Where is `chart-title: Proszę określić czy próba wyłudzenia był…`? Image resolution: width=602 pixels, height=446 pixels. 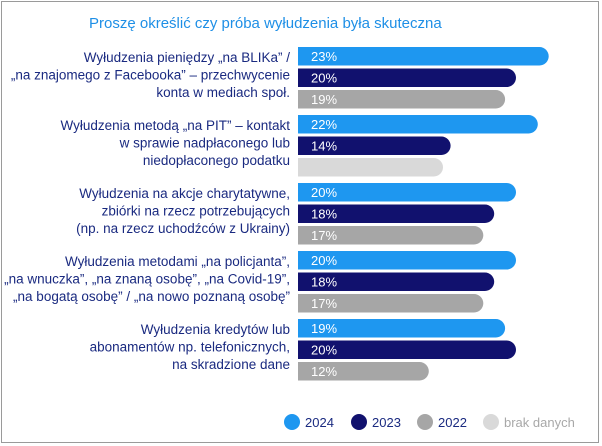 chart-title: Proszę określić czy próba wyłudzenia był… is located at coordinates (265, 23).